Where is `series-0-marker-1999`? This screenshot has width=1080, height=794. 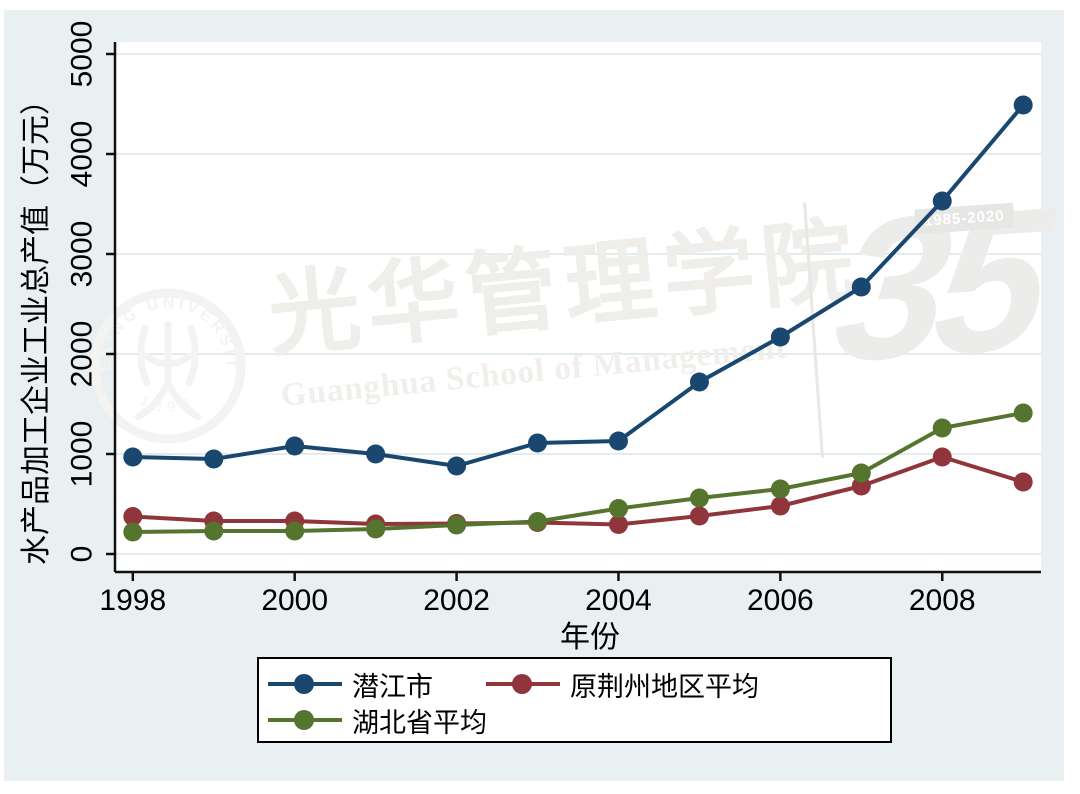
series-0-marker-1999 is located at coordinates (214, 459).